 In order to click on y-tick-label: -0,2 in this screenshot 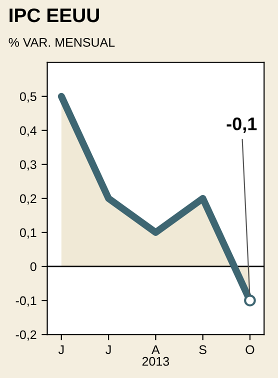, I will do `click(26, 335)`.